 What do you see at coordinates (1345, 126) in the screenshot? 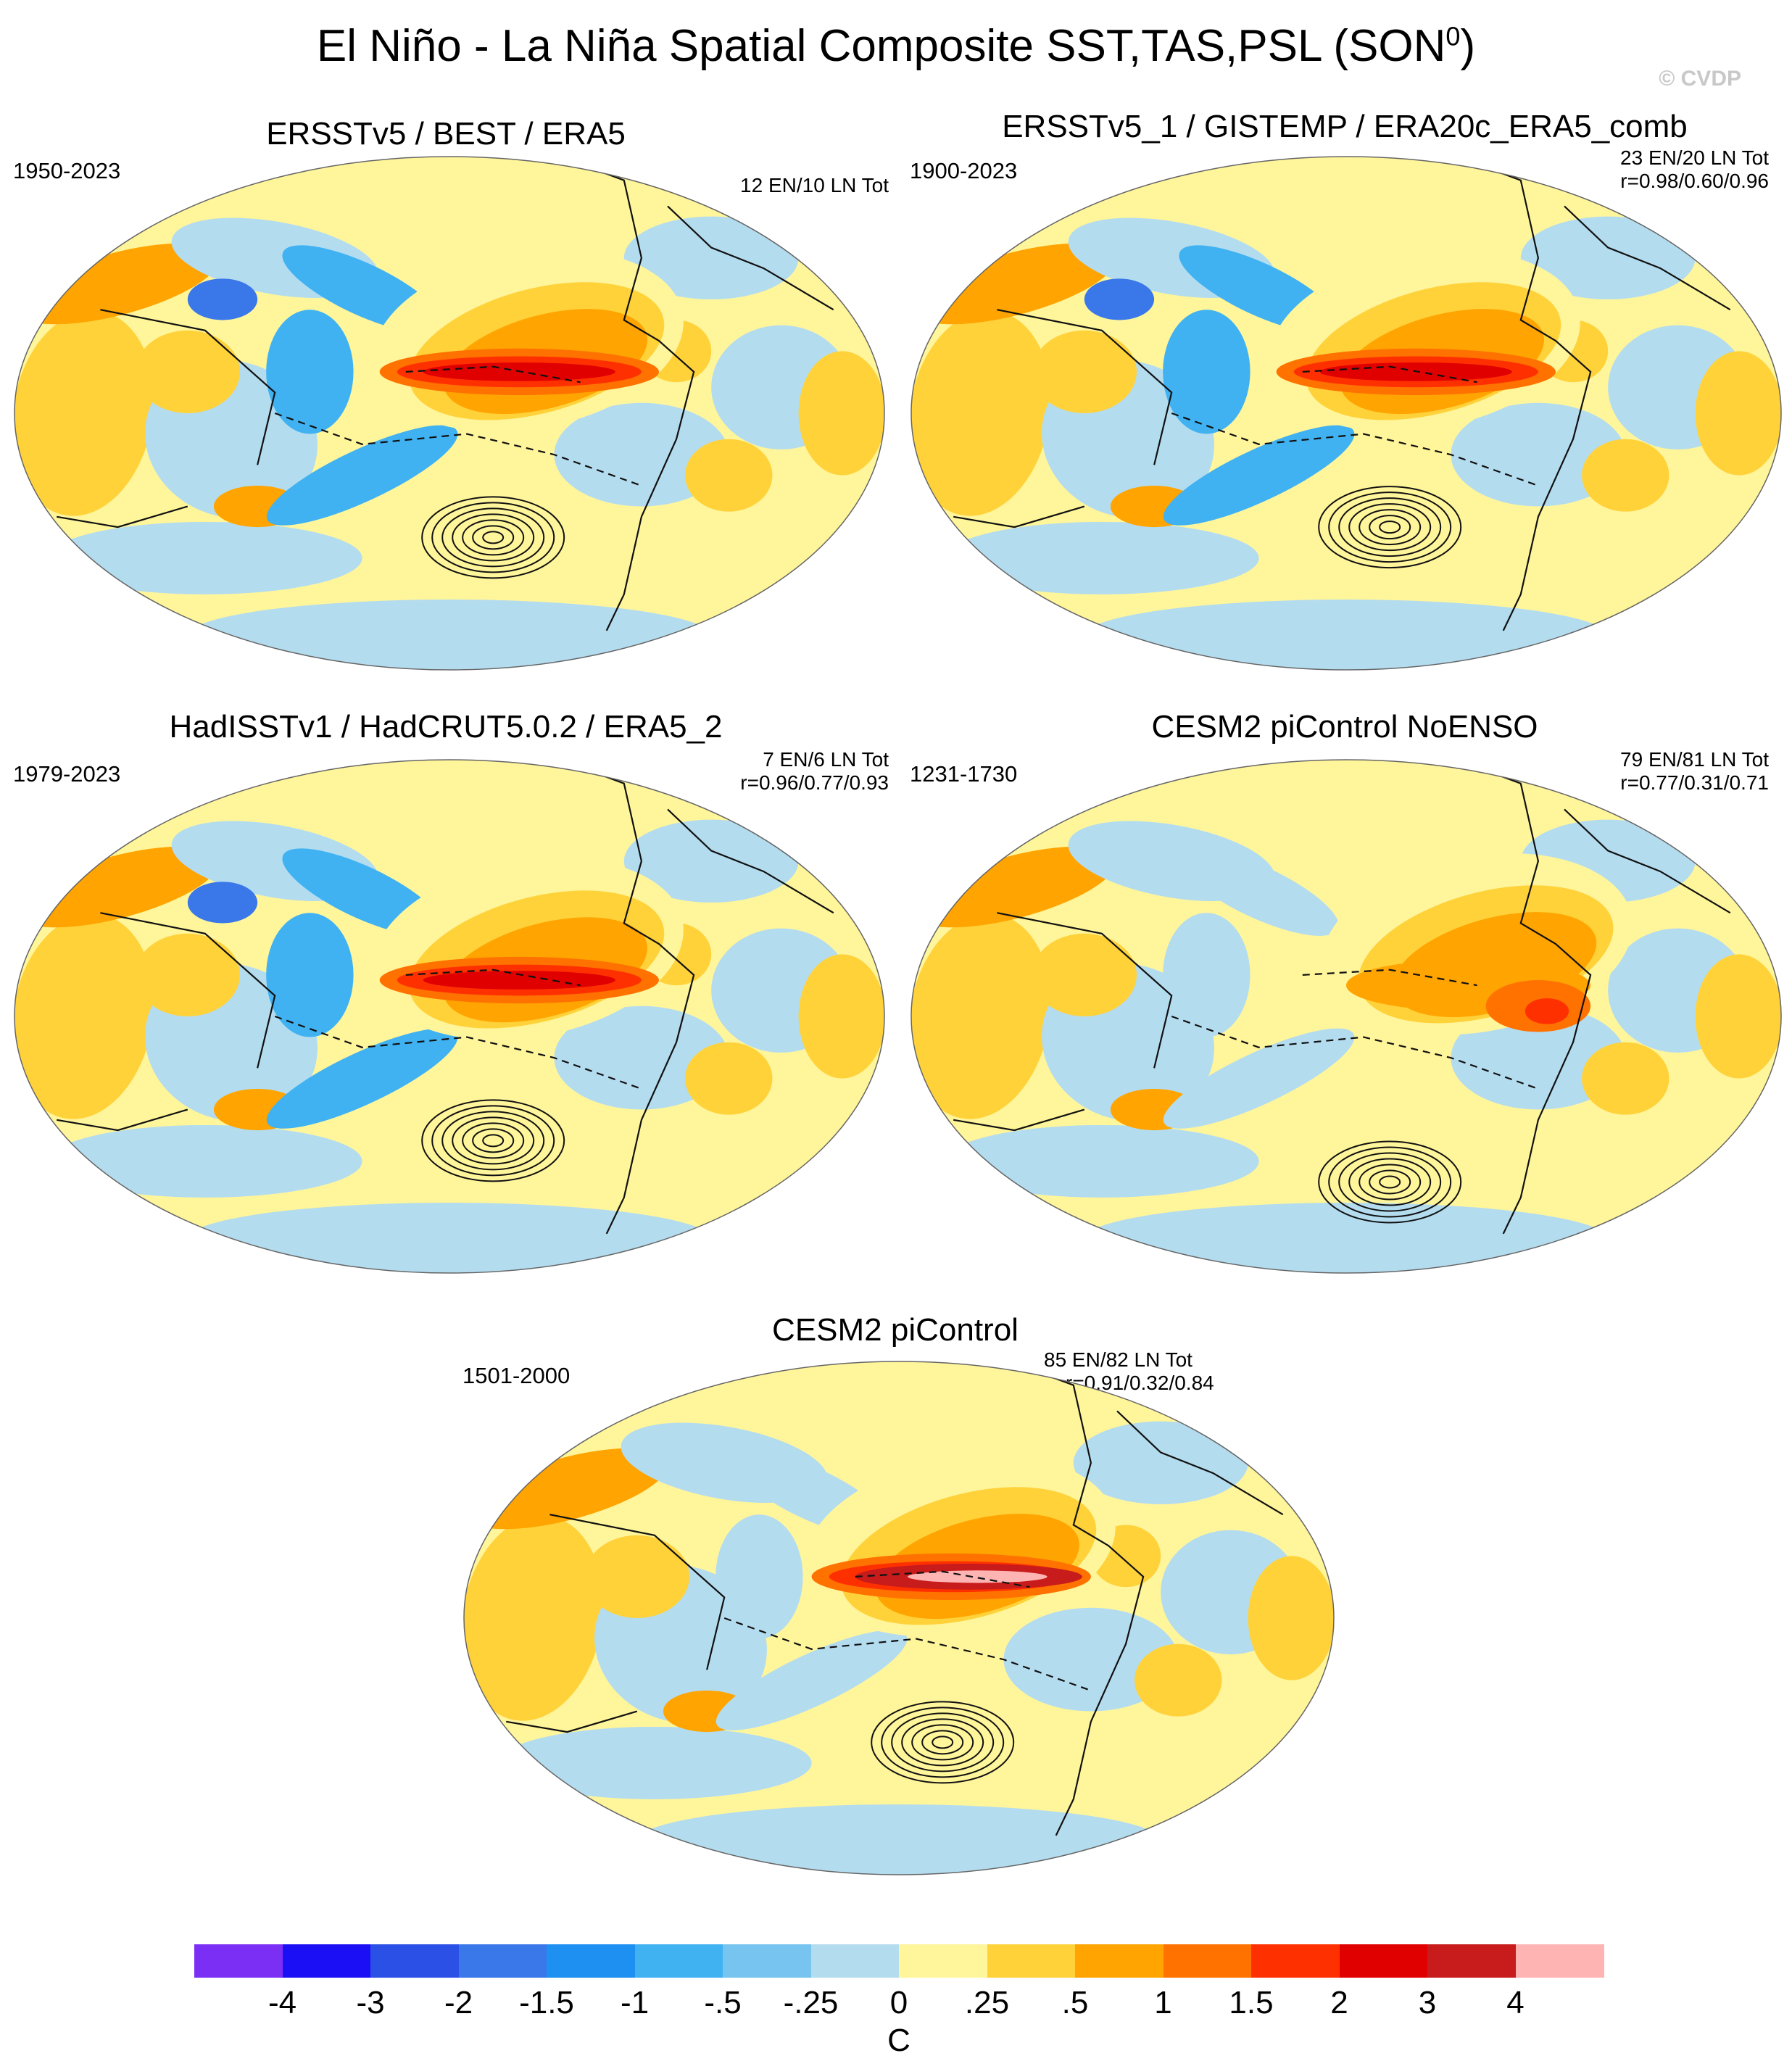
I see `panel-2-title: ERSSTv5_1 / GISTEMP / ERA20c_ERA5_comb` at bounding box center [1345, 126].